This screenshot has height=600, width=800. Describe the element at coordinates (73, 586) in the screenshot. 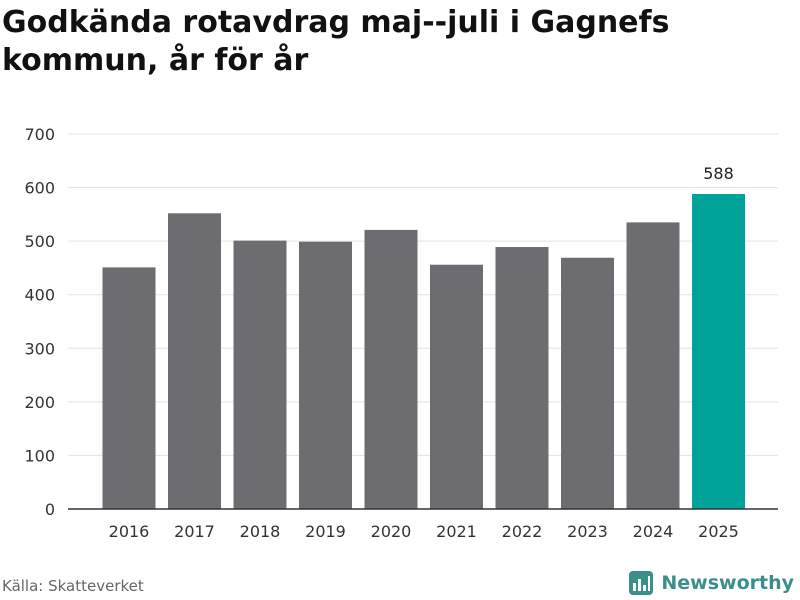

I see `source-note: Källa: Skatteverket` at that location.